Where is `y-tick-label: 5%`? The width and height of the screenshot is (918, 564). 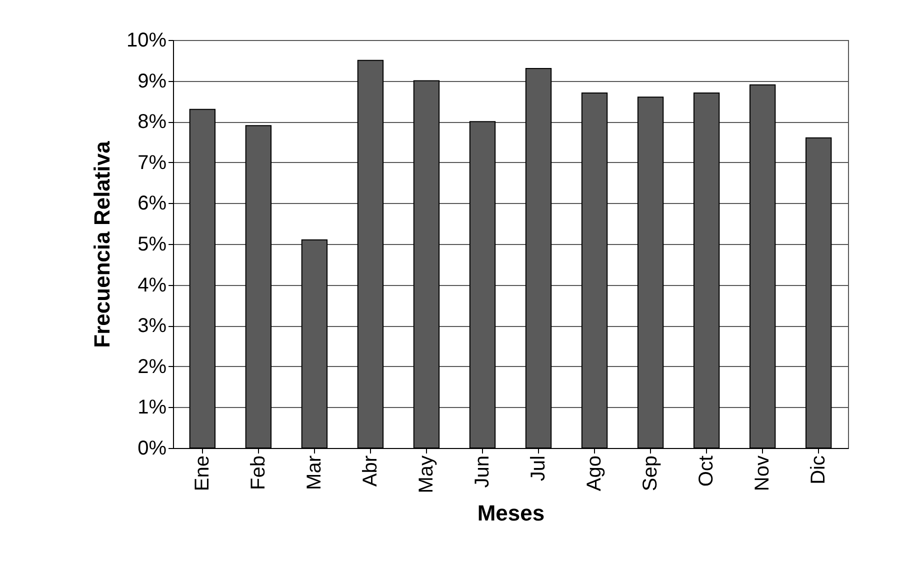 y-tick-label: 5% is located at coordinates (152, 245).